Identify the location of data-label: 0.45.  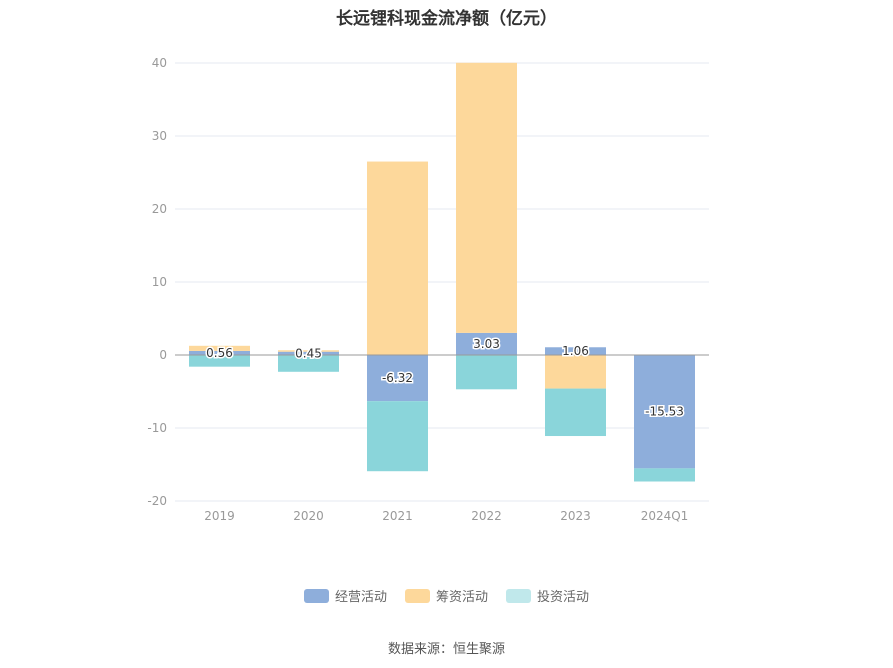
(308, 353).